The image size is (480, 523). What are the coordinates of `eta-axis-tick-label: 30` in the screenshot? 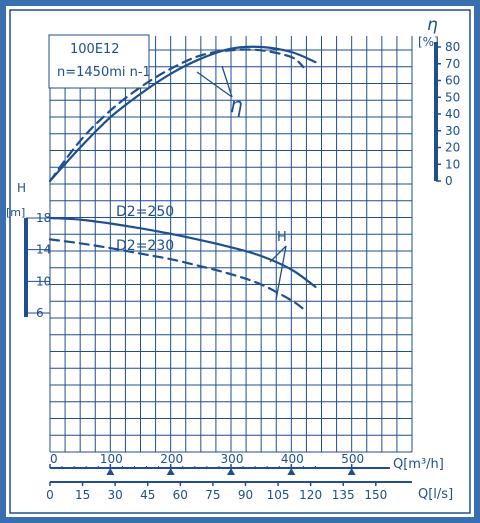 It's located at (452, 131).